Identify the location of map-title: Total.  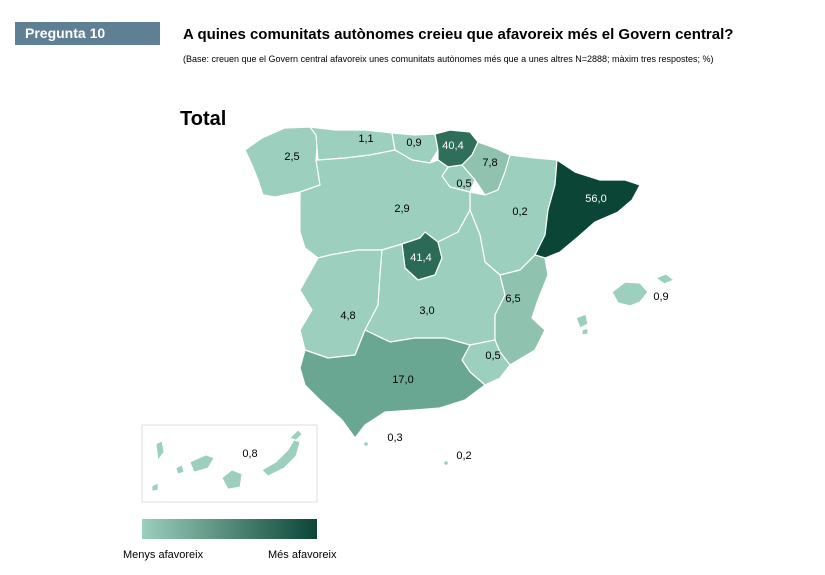
(203, 119).